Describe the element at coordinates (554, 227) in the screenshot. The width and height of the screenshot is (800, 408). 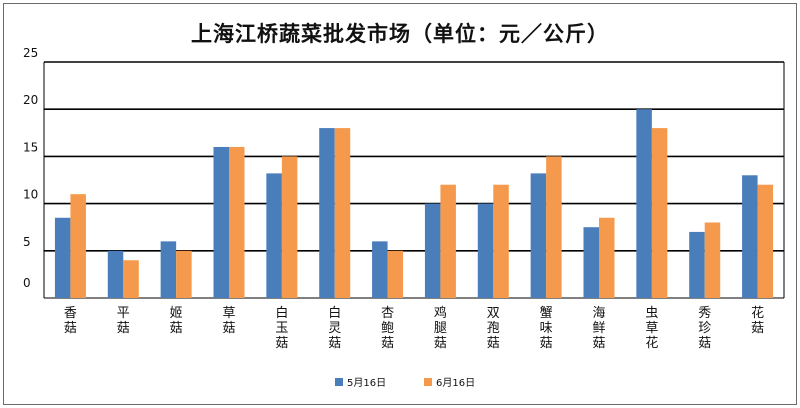
I see `bar-蟹味菇-6月16日` at that location.